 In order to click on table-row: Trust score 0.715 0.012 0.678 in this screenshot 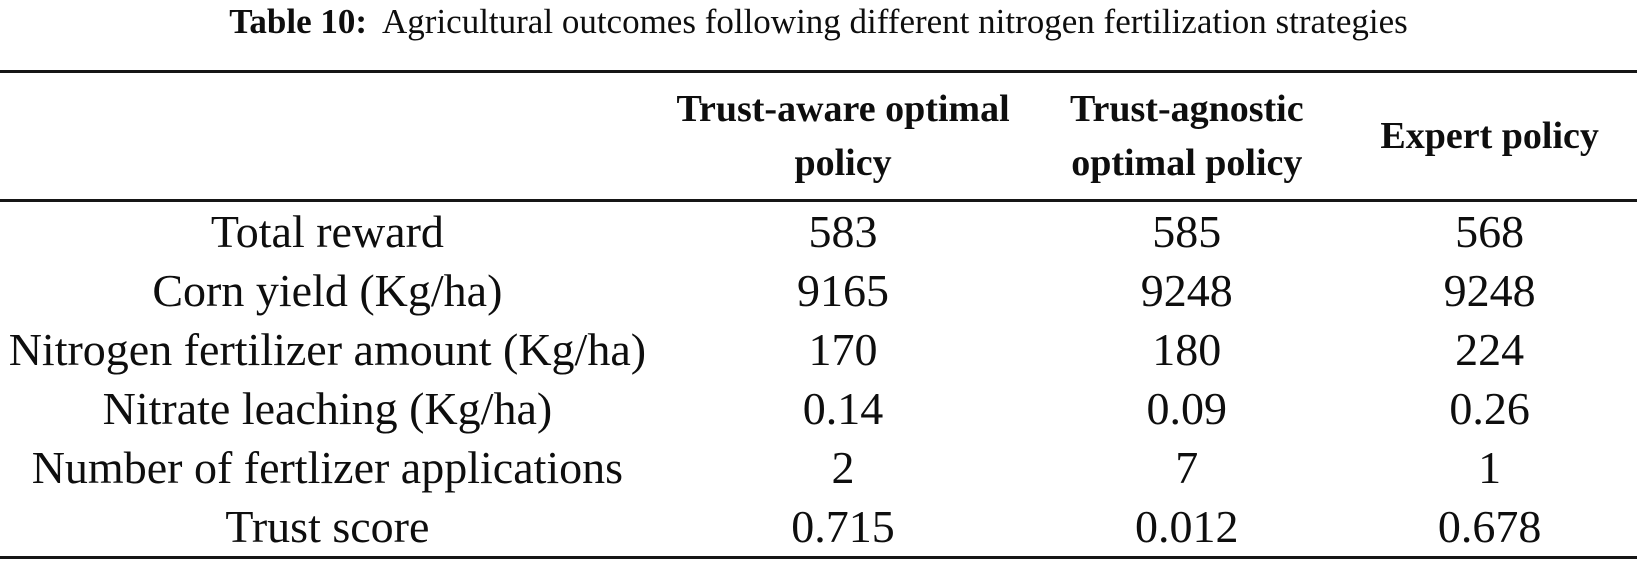, I will do `click(818, 527)`.